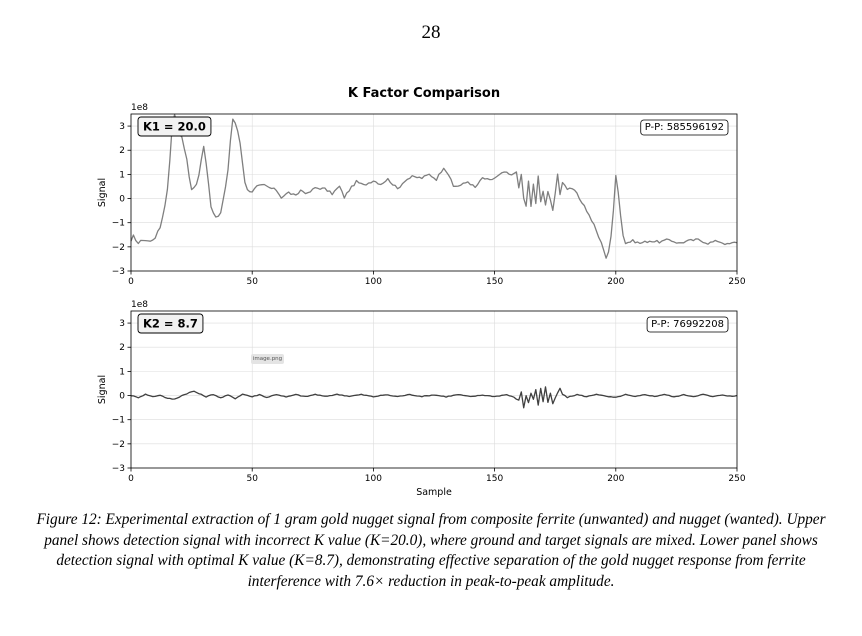 This screenshot has width=862, height=636. I want to click on upper-k-label-box, so click(174, 126).